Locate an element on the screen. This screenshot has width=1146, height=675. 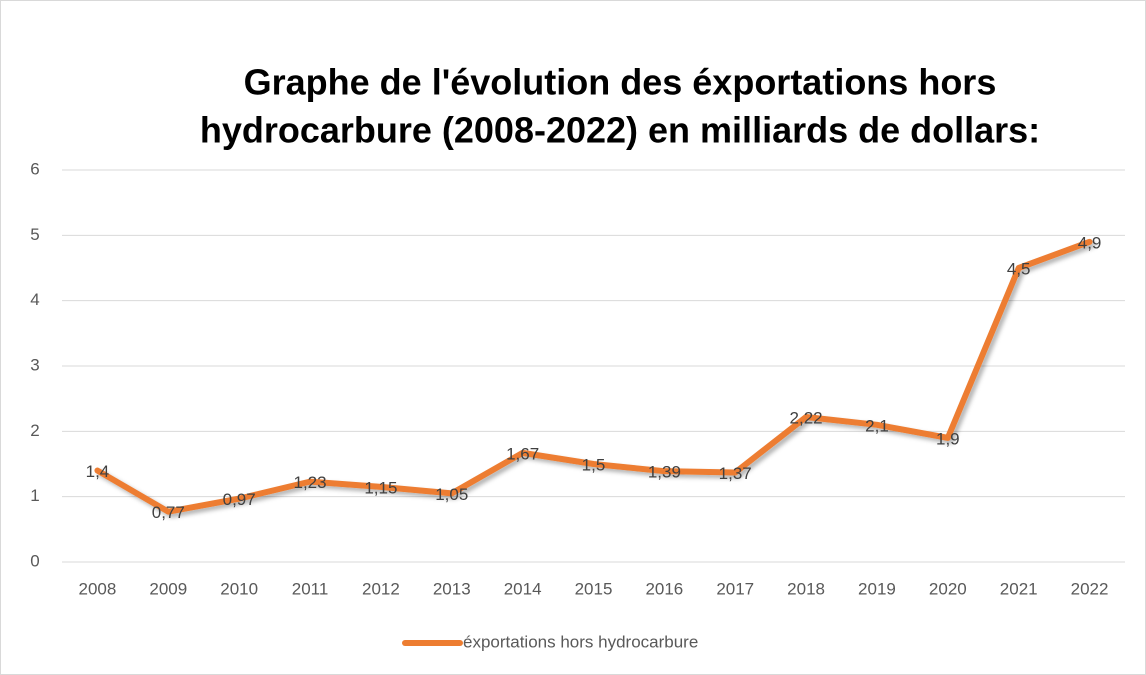
x-tick-label: 2009 is located at coordinates (168, 588).